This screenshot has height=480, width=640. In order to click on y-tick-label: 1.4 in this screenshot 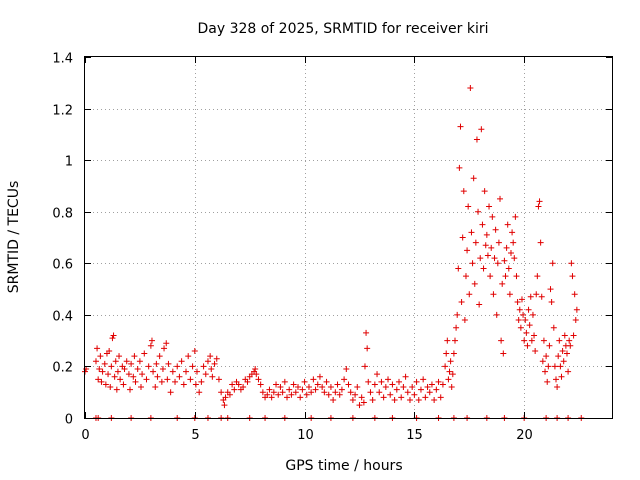, I will do `click(62, 59)`.